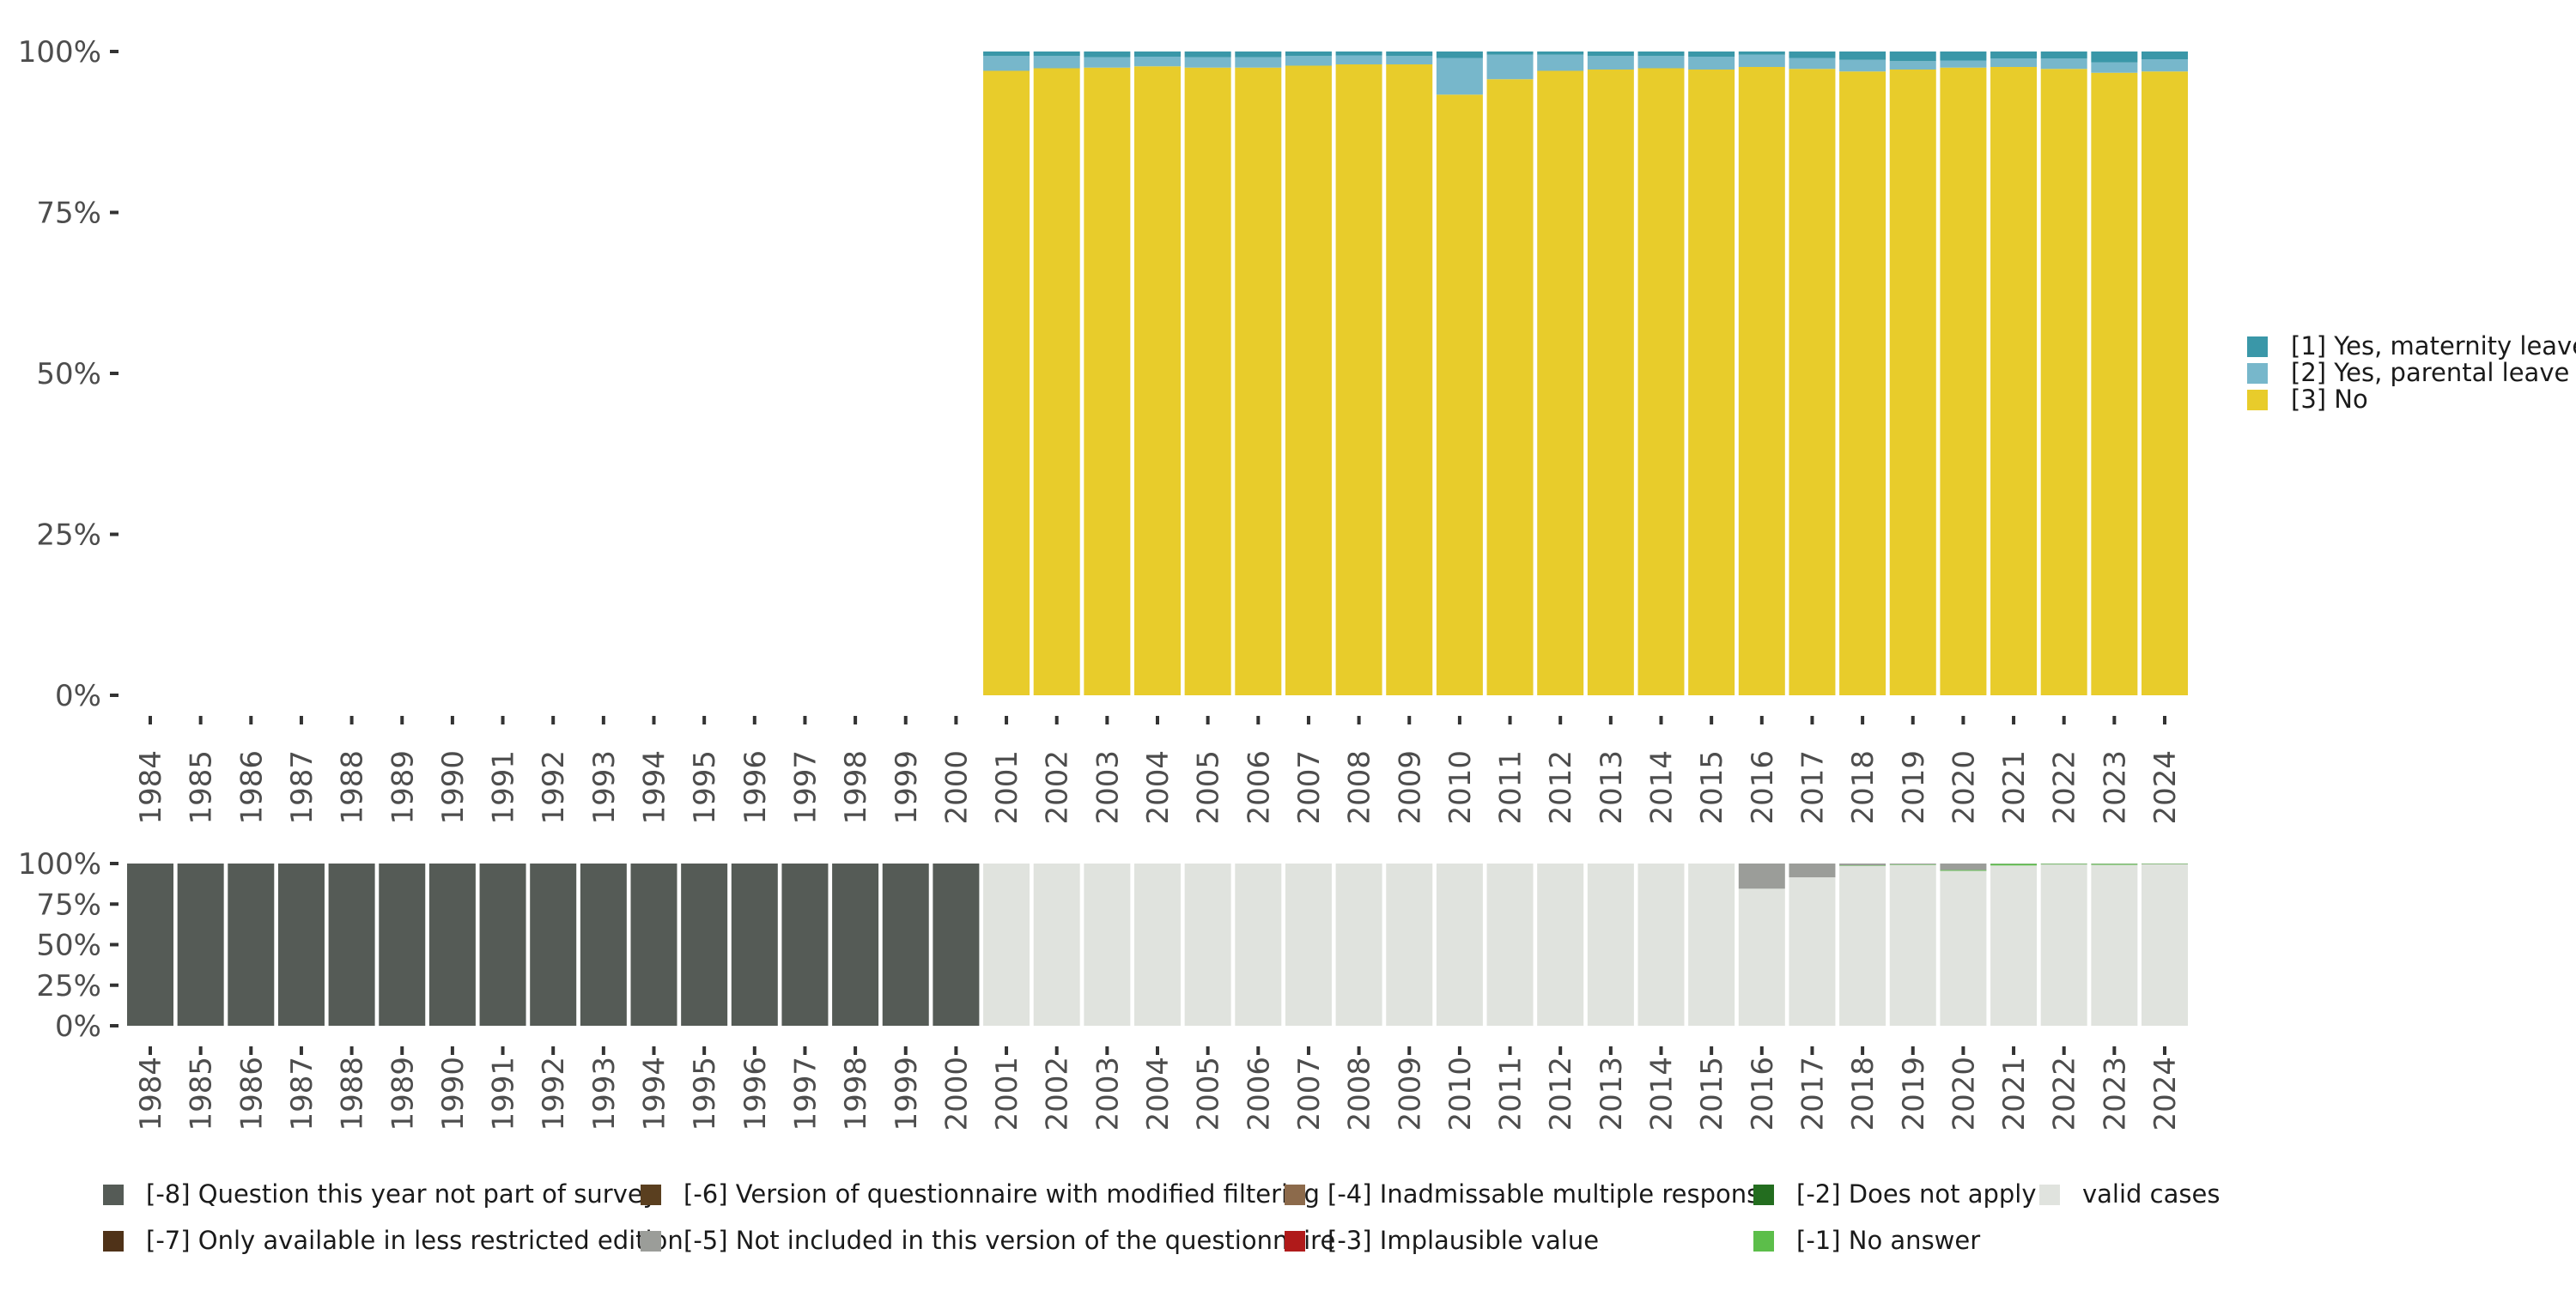  I want to click on bottom-bar-2004-valid-cases, so click(1158, 945).